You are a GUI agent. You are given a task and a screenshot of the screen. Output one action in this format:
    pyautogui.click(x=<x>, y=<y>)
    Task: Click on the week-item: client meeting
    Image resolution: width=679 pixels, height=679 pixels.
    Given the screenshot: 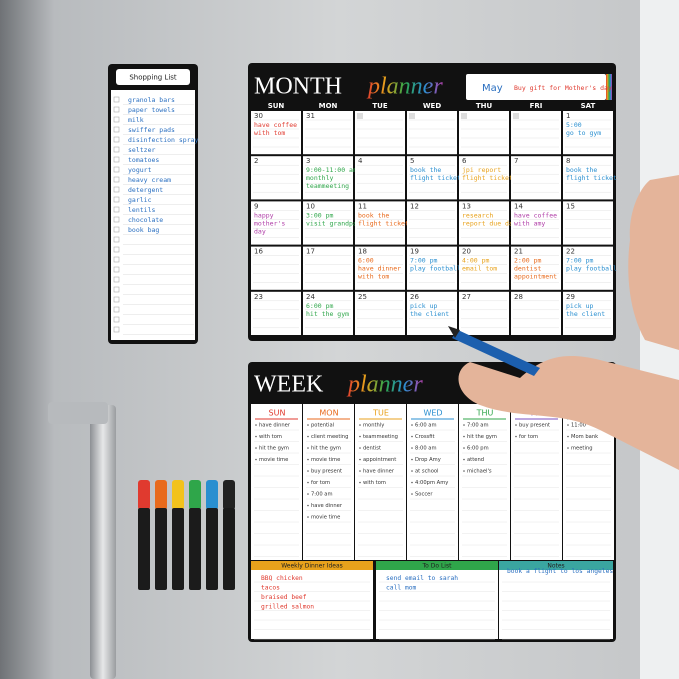 What is the action you would take?
    pyautogui.click(x=329, y=437)
    